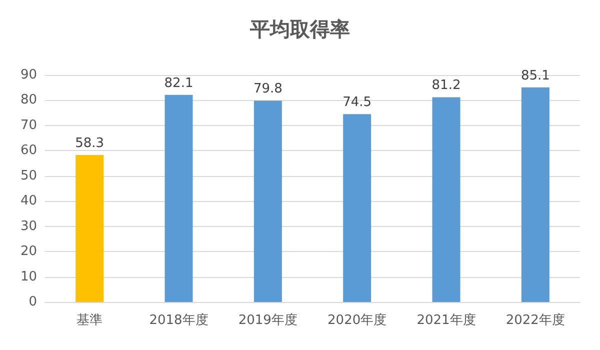 This screenshot has width=600, height=350. I want to click on y-tick-label: 0, so click(32, 302).